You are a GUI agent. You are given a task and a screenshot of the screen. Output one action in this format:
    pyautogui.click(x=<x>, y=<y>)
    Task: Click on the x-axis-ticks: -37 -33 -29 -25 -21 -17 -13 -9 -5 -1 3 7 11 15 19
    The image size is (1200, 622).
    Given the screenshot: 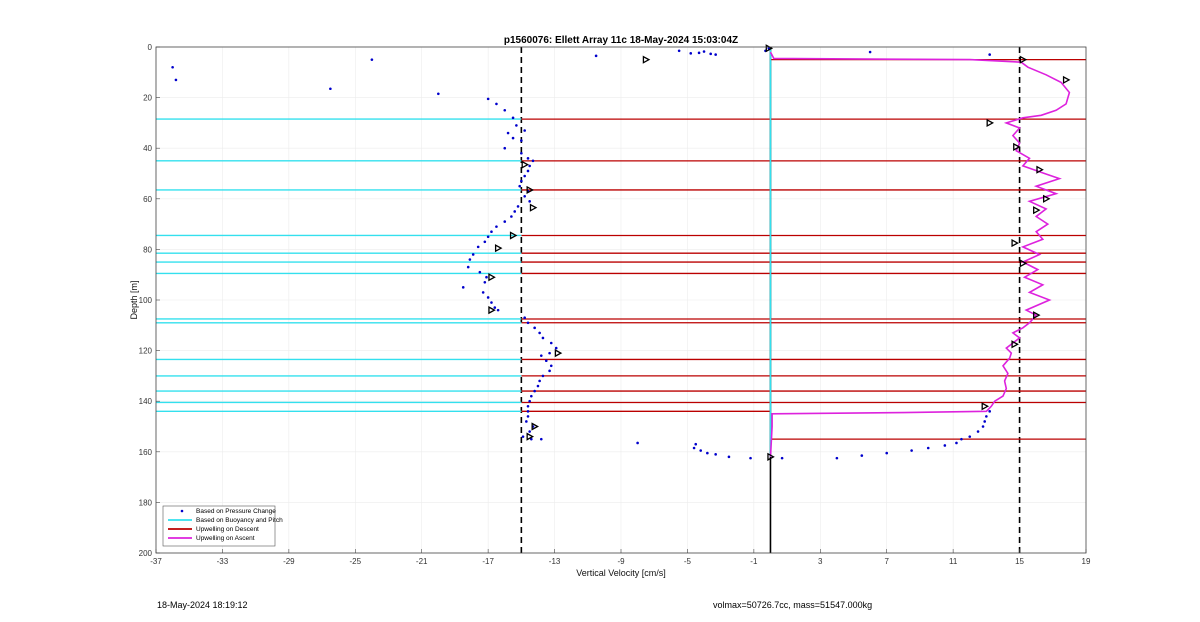 What is the action you would take?
    pyautogui.click(x=620, y=557)
    